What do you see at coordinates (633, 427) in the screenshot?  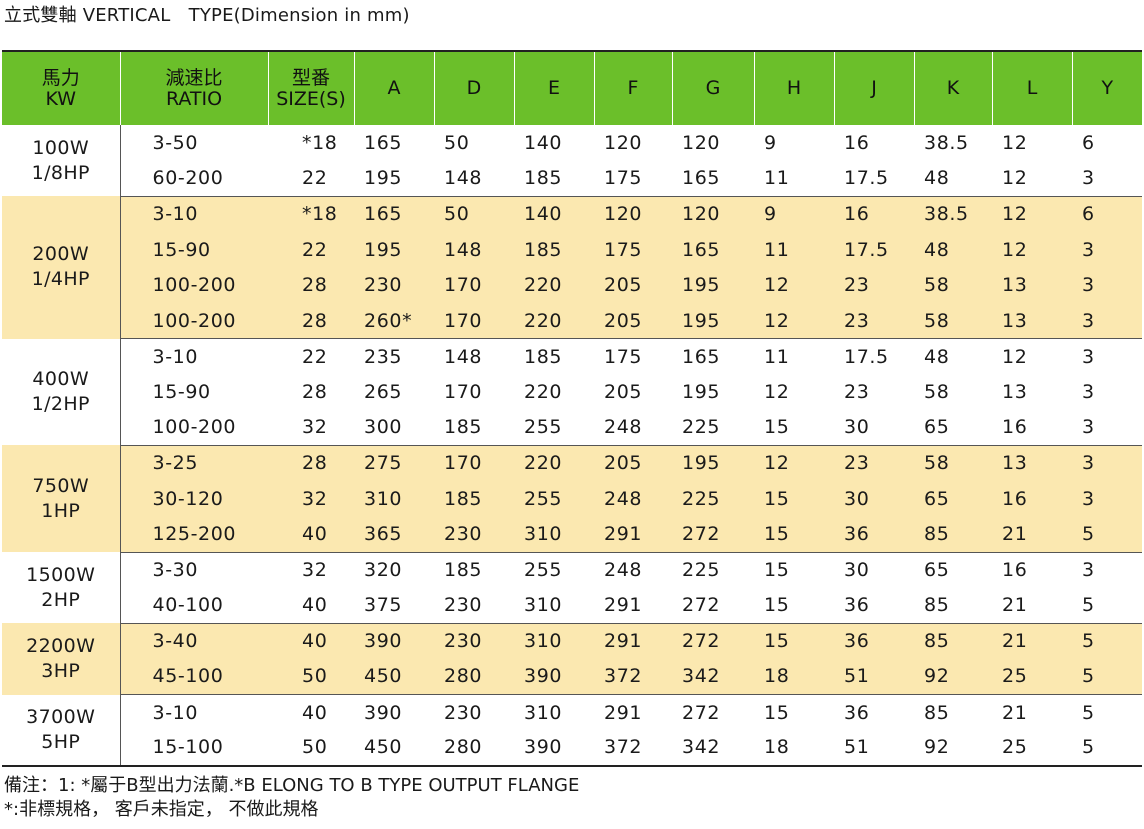 I see `dimension-cell-f: 248` at bounding box center [633, 427].